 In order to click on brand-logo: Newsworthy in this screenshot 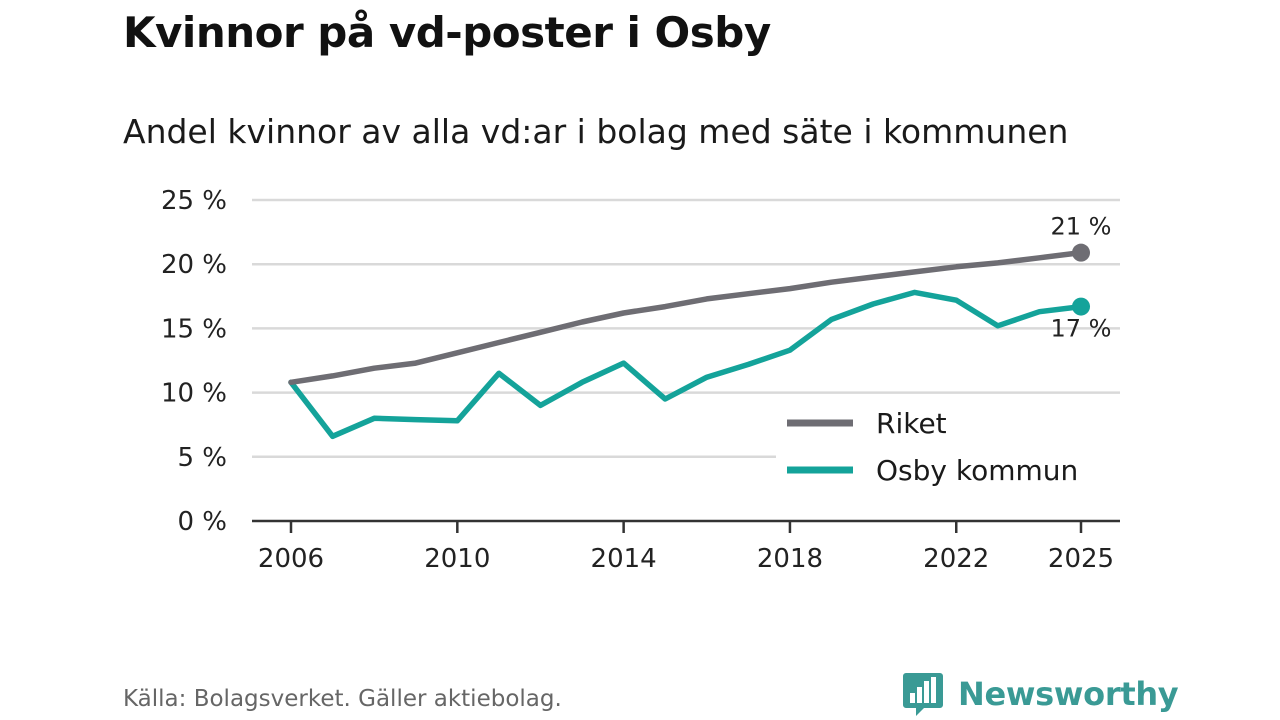, I will do `click(1040, 694)`.